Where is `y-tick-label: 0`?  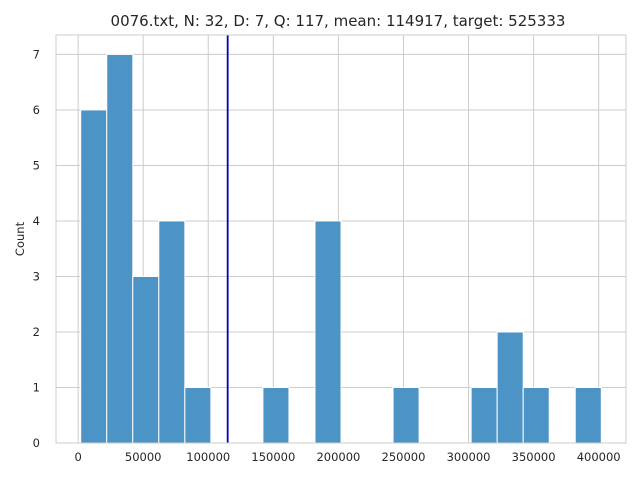 y-tick-label: 0 is located at coordinates (36, 443).